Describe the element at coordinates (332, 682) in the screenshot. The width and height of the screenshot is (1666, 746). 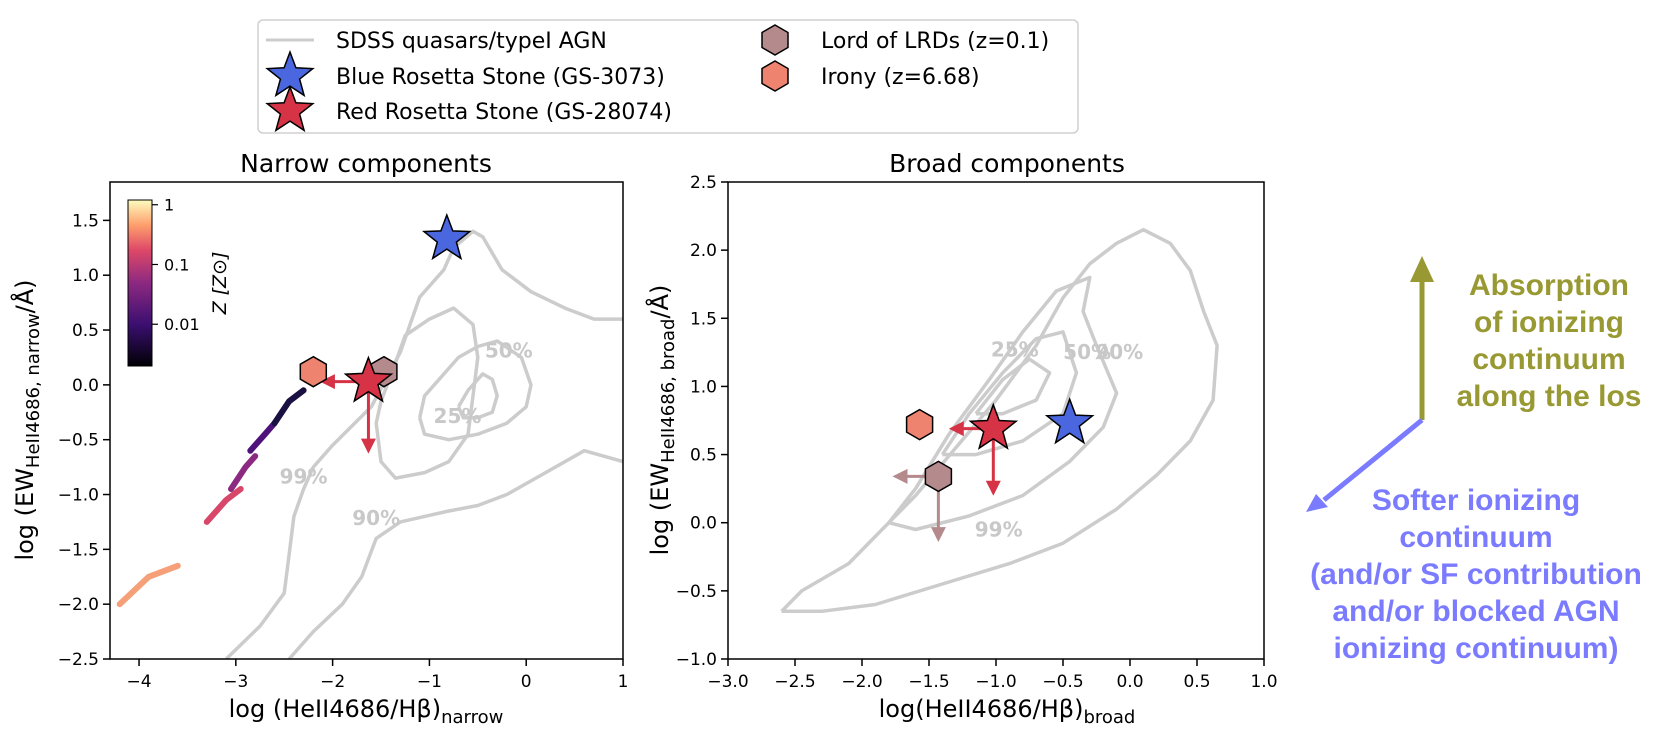
I see `x-tick-label: −2` at that location.